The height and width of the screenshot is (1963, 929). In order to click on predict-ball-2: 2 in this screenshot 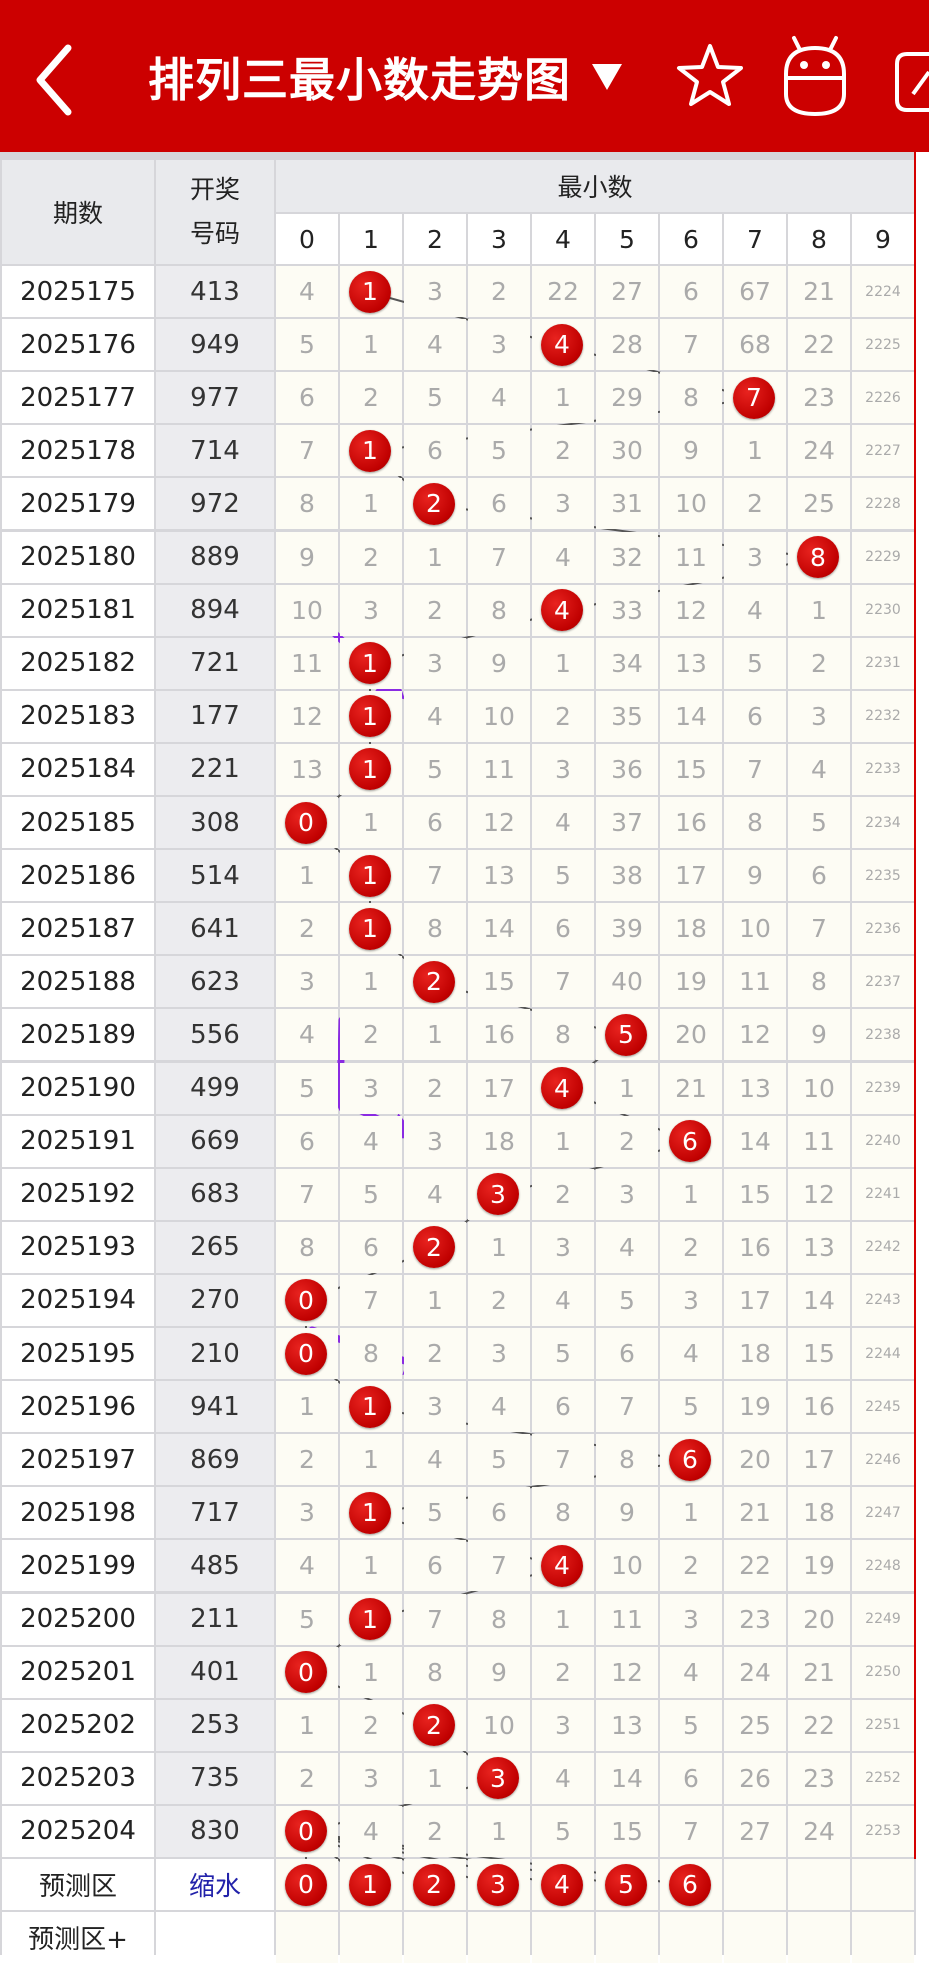, I will do `click(434, 1884)`.